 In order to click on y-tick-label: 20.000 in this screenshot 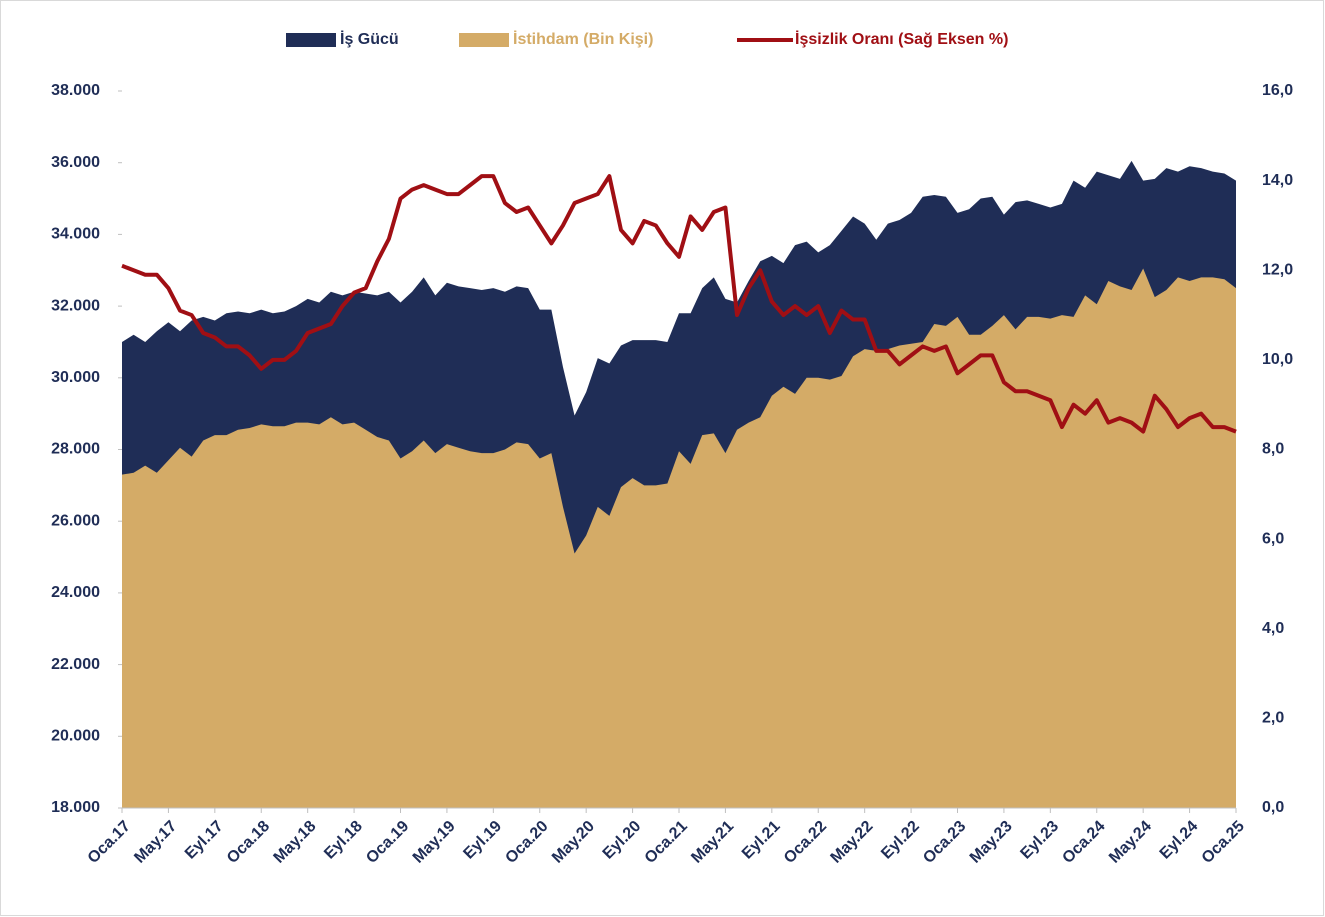, I will do `click(75, 736)`.